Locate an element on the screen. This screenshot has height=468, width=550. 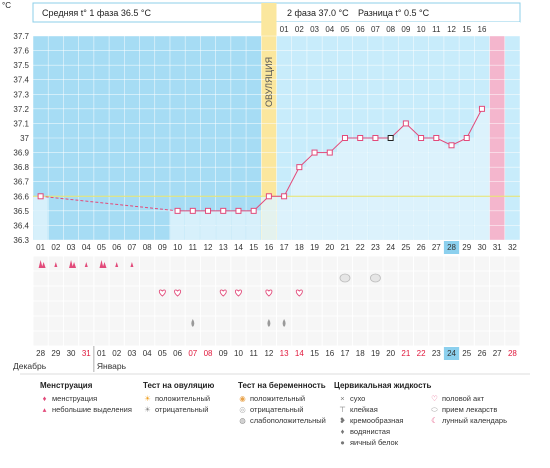
date-label: 07 is located at coordinates (192, 353).